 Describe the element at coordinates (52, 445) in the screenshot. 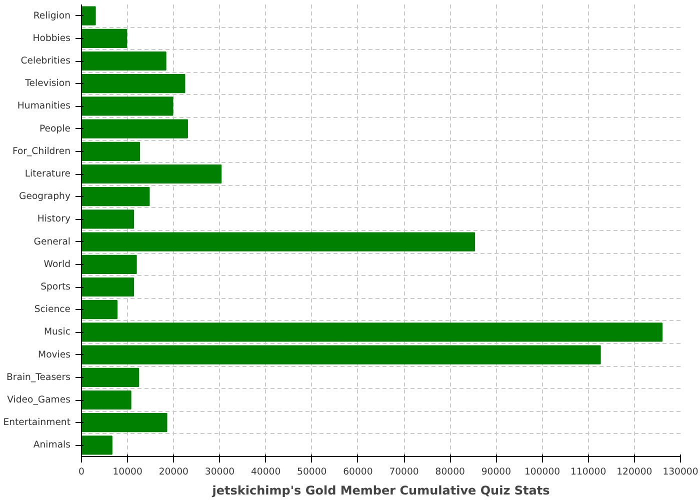

I see `y-tick-label: Animals` at that location.